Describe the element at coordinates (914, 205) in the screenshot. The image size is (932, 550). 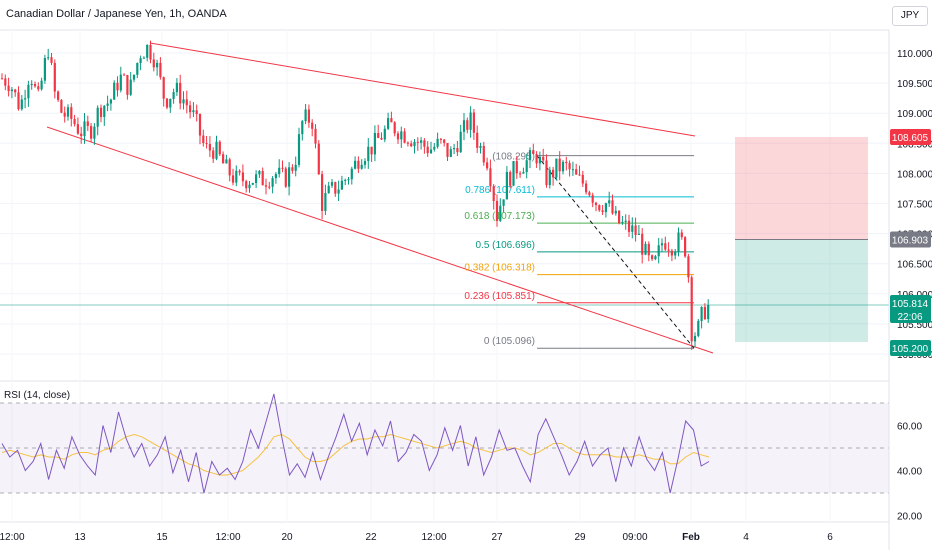
I see `price-tick-label: 107.500` at that location.